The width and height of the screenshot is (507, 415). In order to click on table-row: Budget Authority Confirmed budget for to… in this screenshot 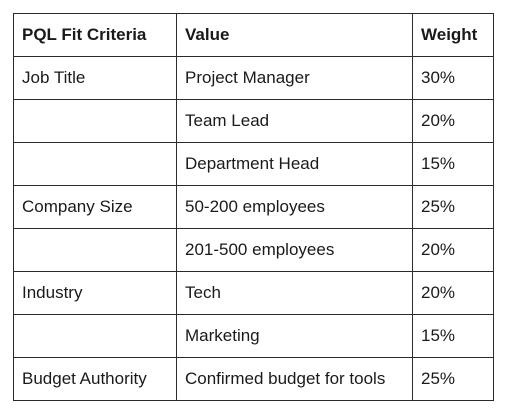, I will do `click(253, 379)`.